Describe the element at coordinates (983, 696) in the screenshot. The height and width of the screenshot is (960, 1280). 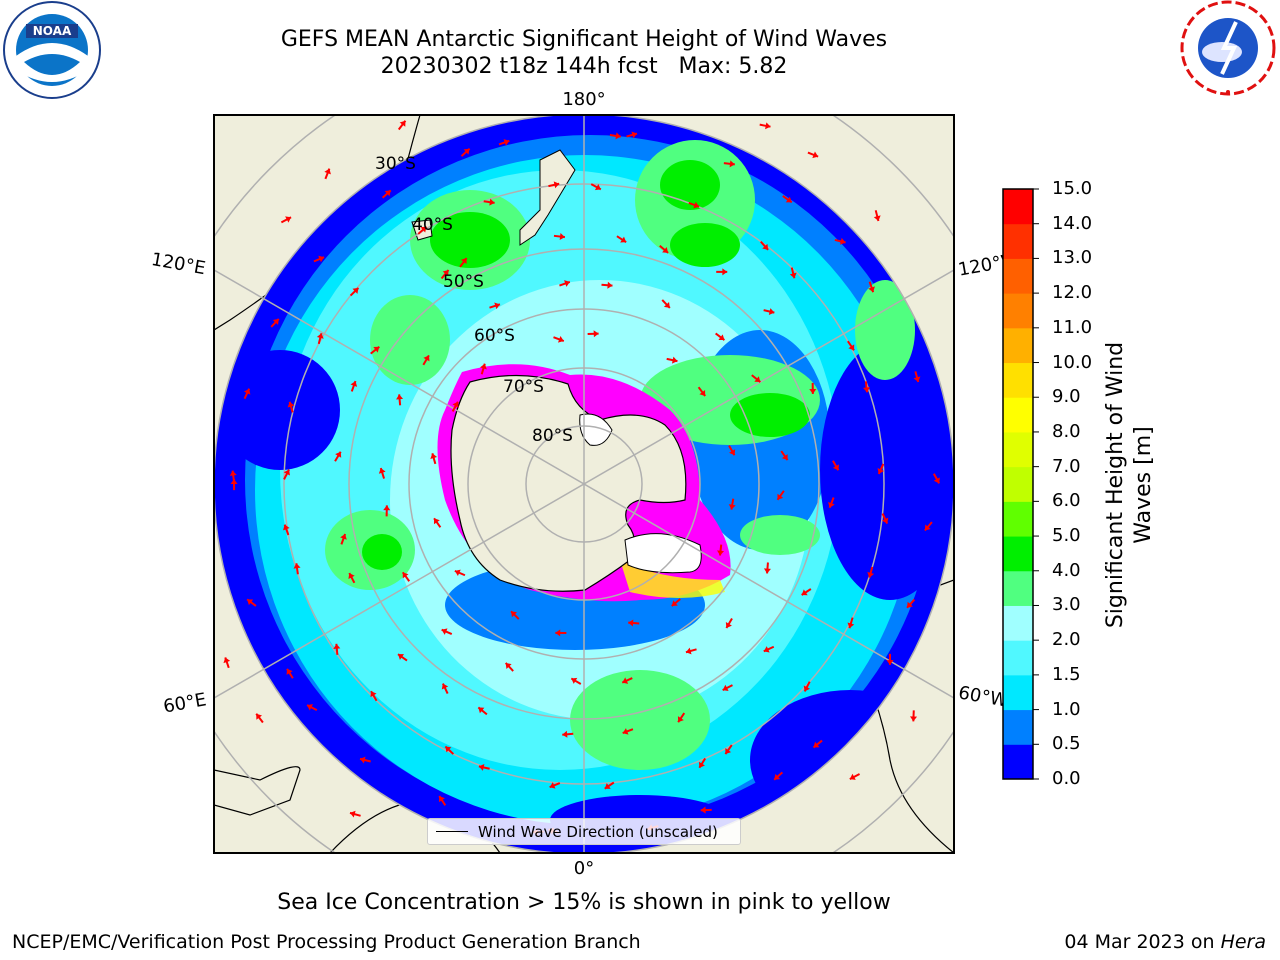
I see `lon-label-60w: 60°W` at that location.